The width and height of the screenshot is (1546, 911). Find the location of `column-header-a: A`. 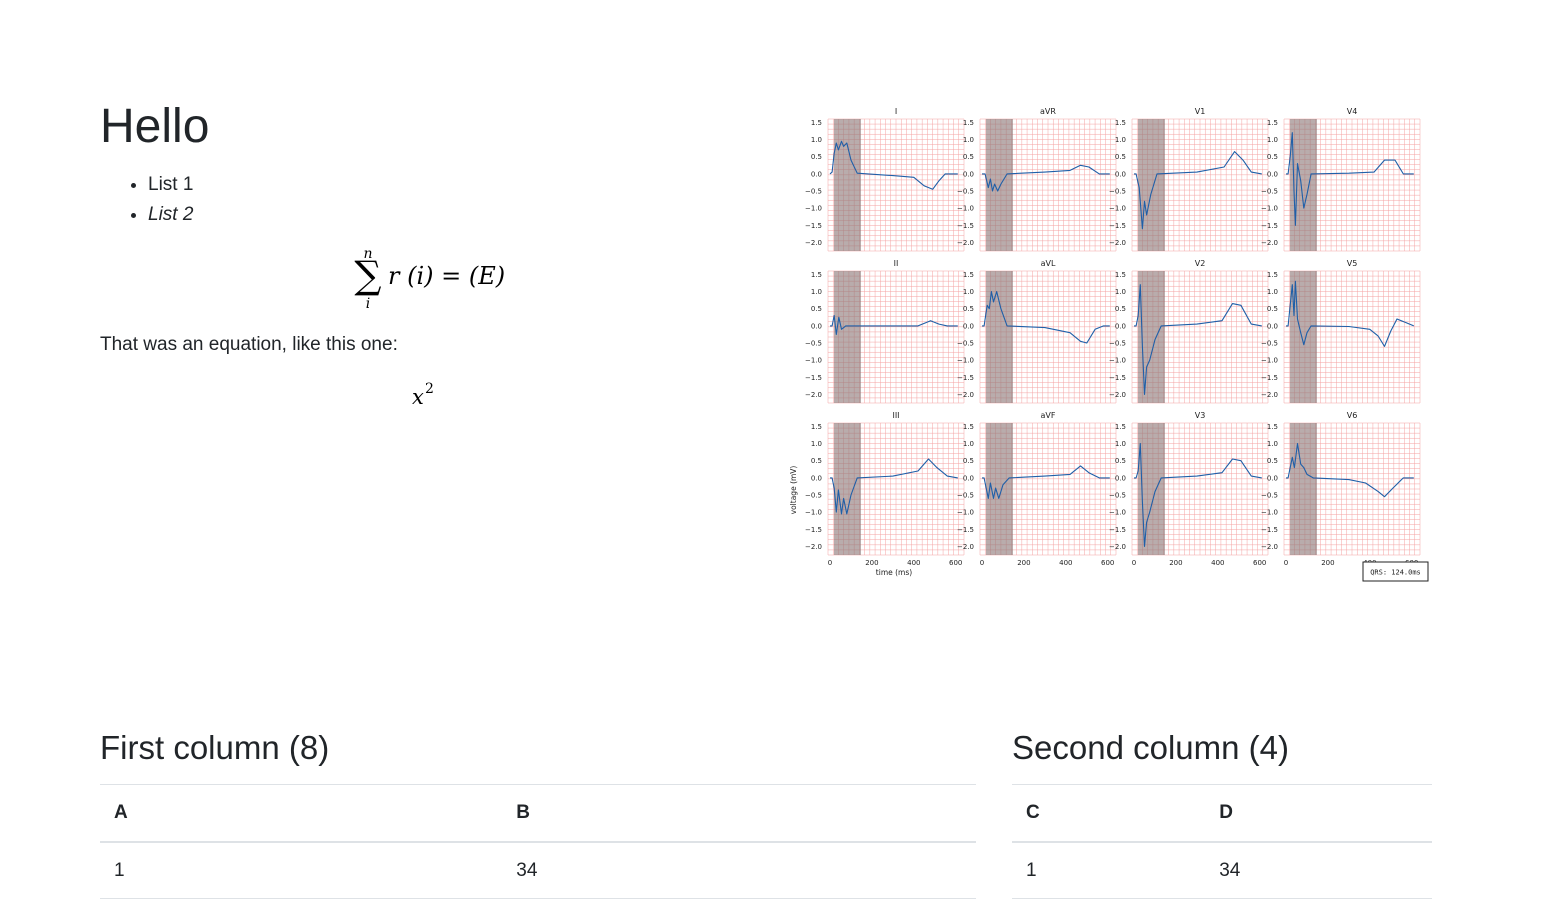

column-header-a: A is located at coordinates (301, 813).